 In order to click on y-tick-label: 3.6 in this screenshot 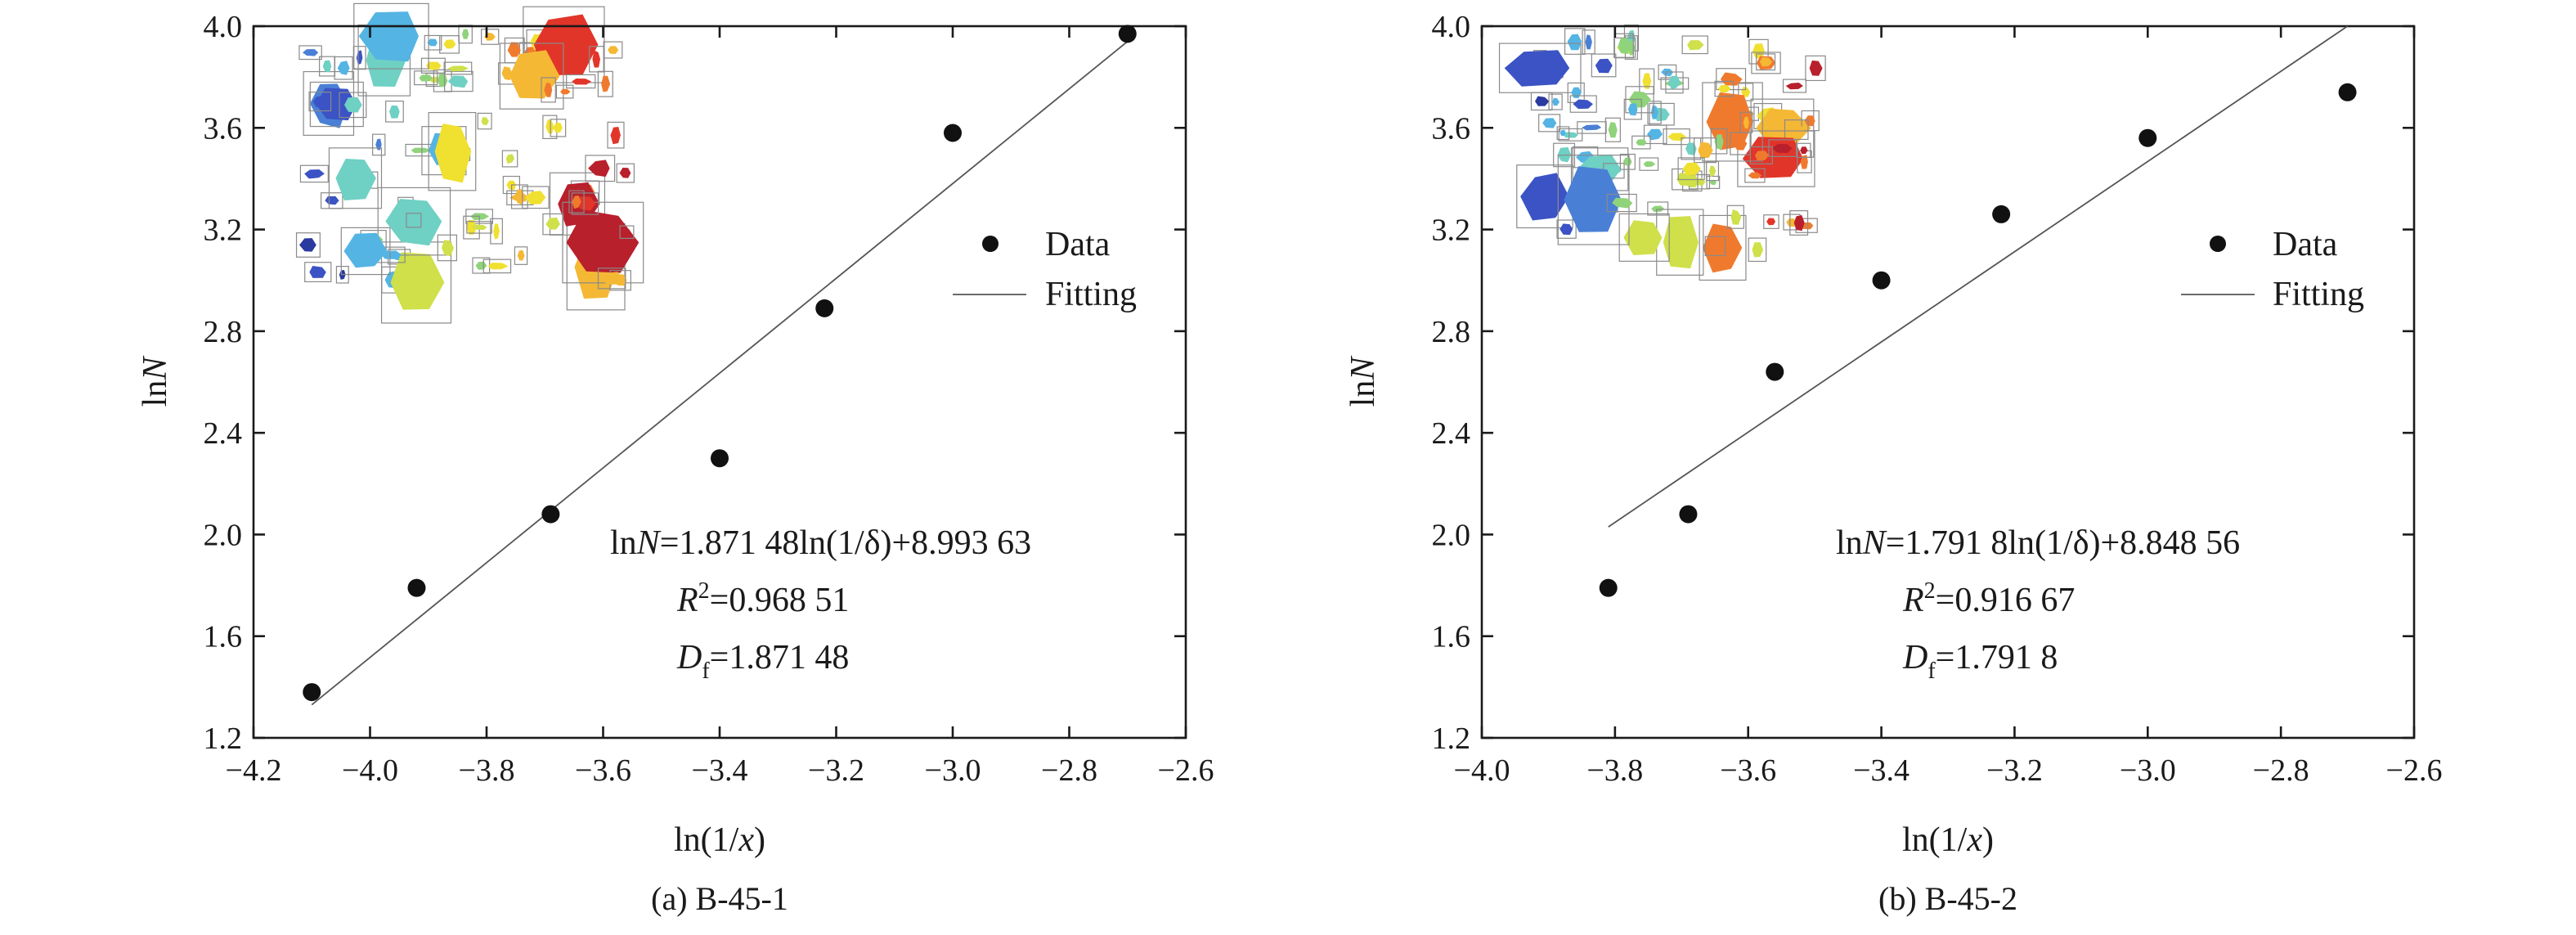, I will do `click(1451, 128)`.